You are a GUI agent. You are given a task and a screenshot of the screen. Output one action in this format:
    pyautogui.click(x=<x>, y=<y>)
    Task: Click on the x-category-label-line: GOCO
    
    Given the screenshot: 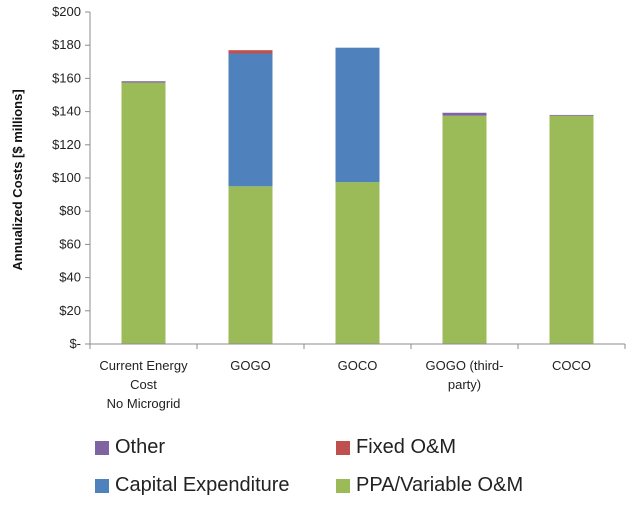 What is the action you would take?
    pyautogui.click(x=358, y=365)
    